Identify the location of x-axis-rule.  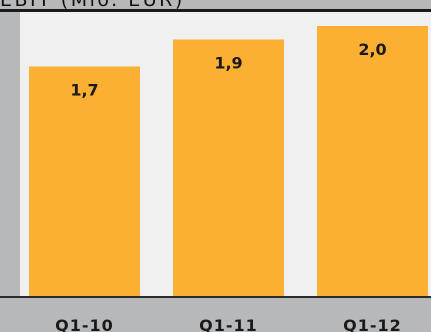
(215, 297).